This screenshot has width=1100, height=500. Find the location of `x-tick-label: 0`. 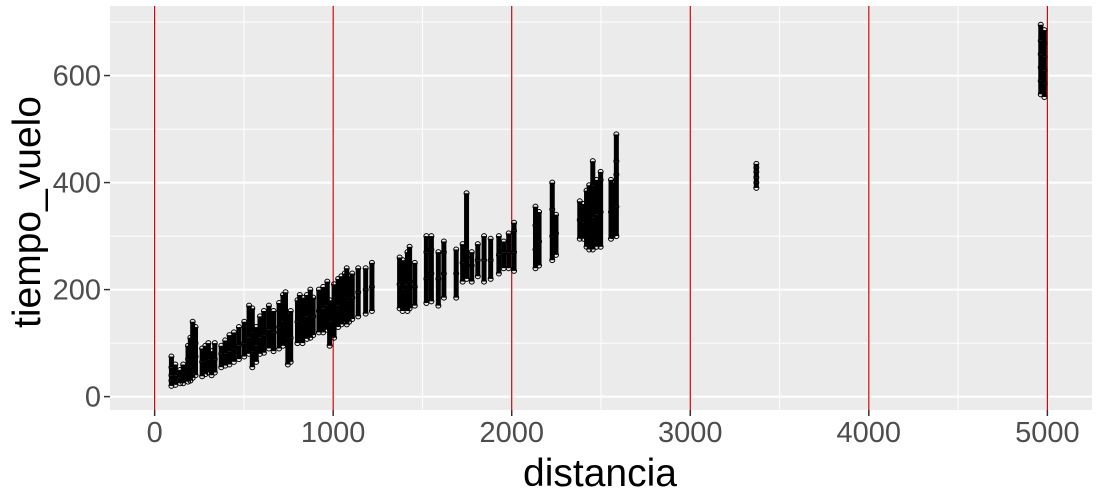

x-tick-label: 0 is located at coordinates (155, 433).